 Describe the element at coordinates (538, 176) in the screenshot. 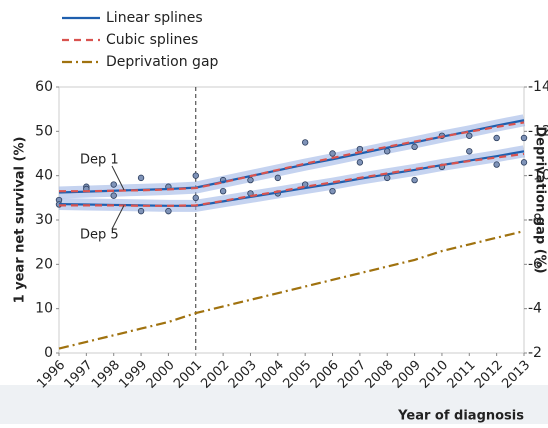

I see `y2-tick-label: -10` at that location.